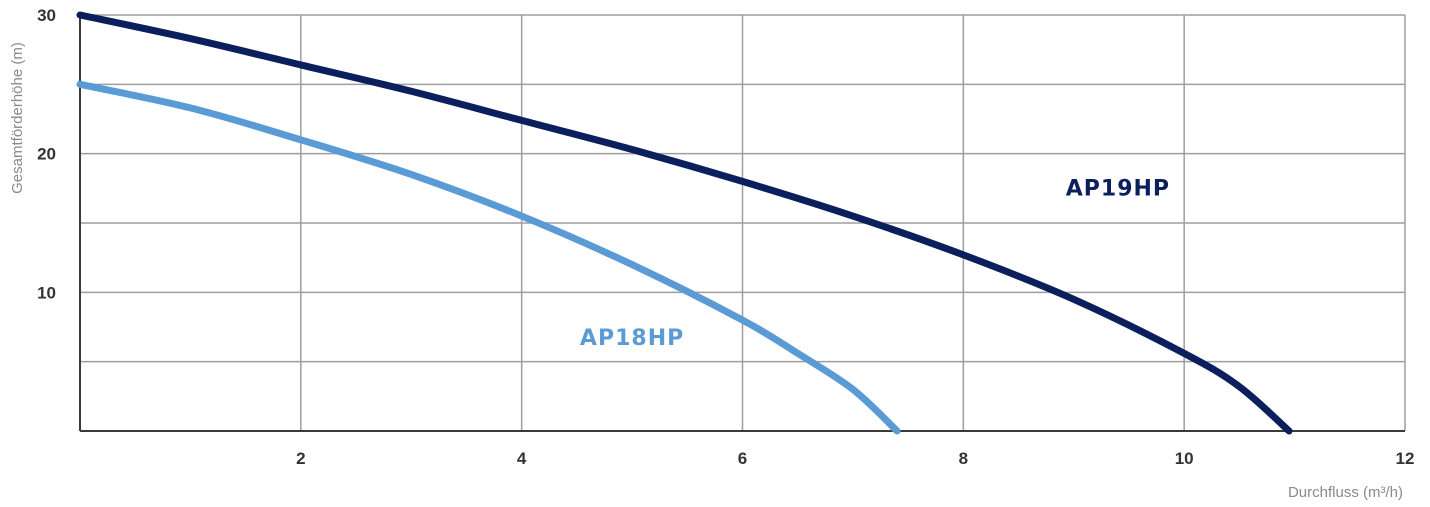  I want to click on y-tick-label: 30, so click(46, 15).